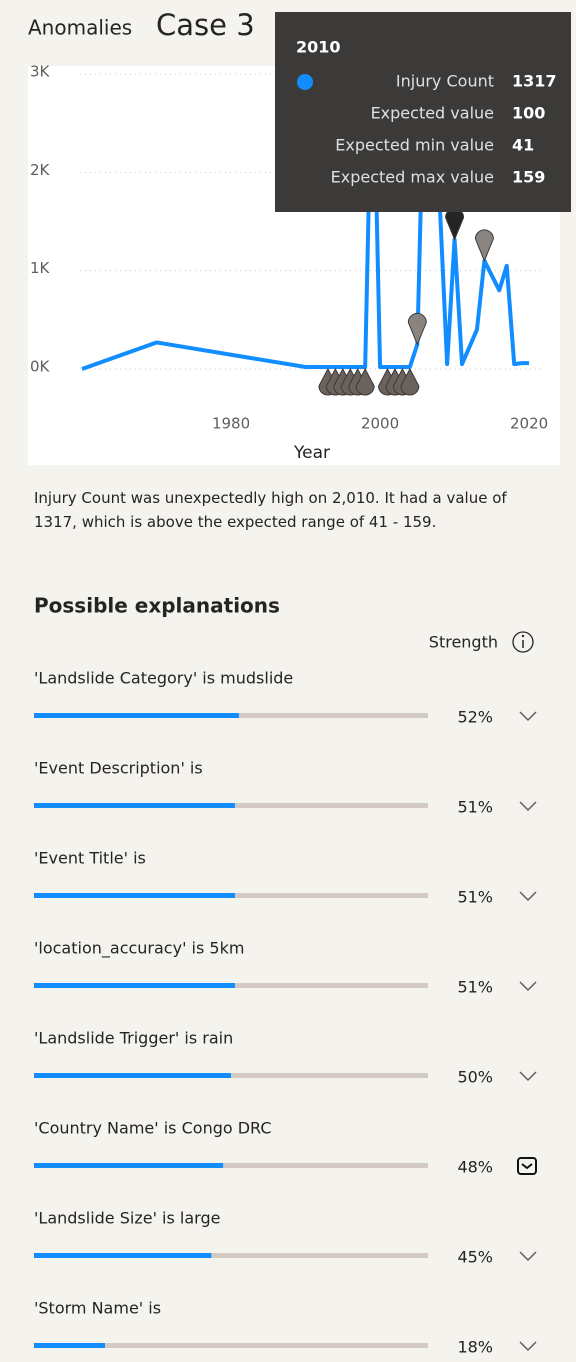 The width and height of the screenshot is (576, 1362). Describe the element at coordinates (311, 453) in the screenshot. I see `x-axis-label: Year` at that location.